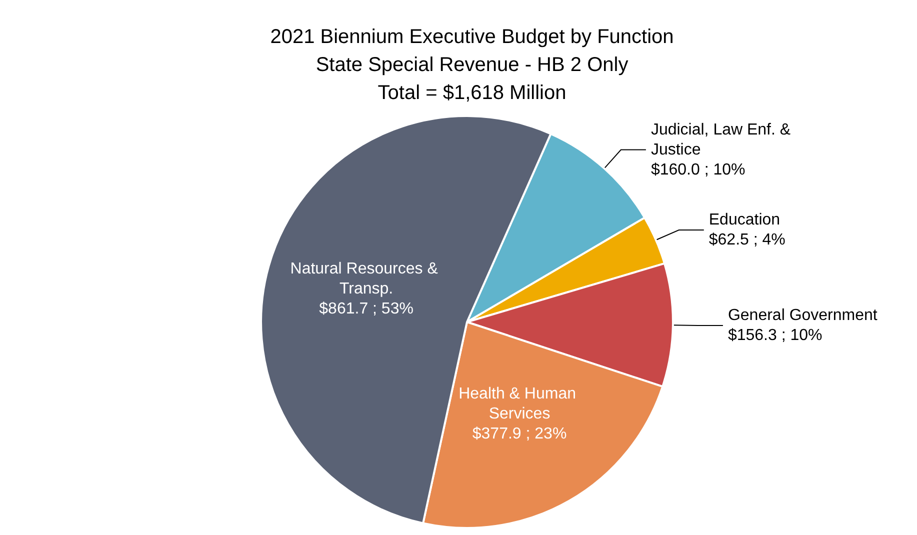  What do you see at coordinates (519, 404) in the screenshot?
I see `slice-label: Health & Human Services` at bounding box center [519, 404].